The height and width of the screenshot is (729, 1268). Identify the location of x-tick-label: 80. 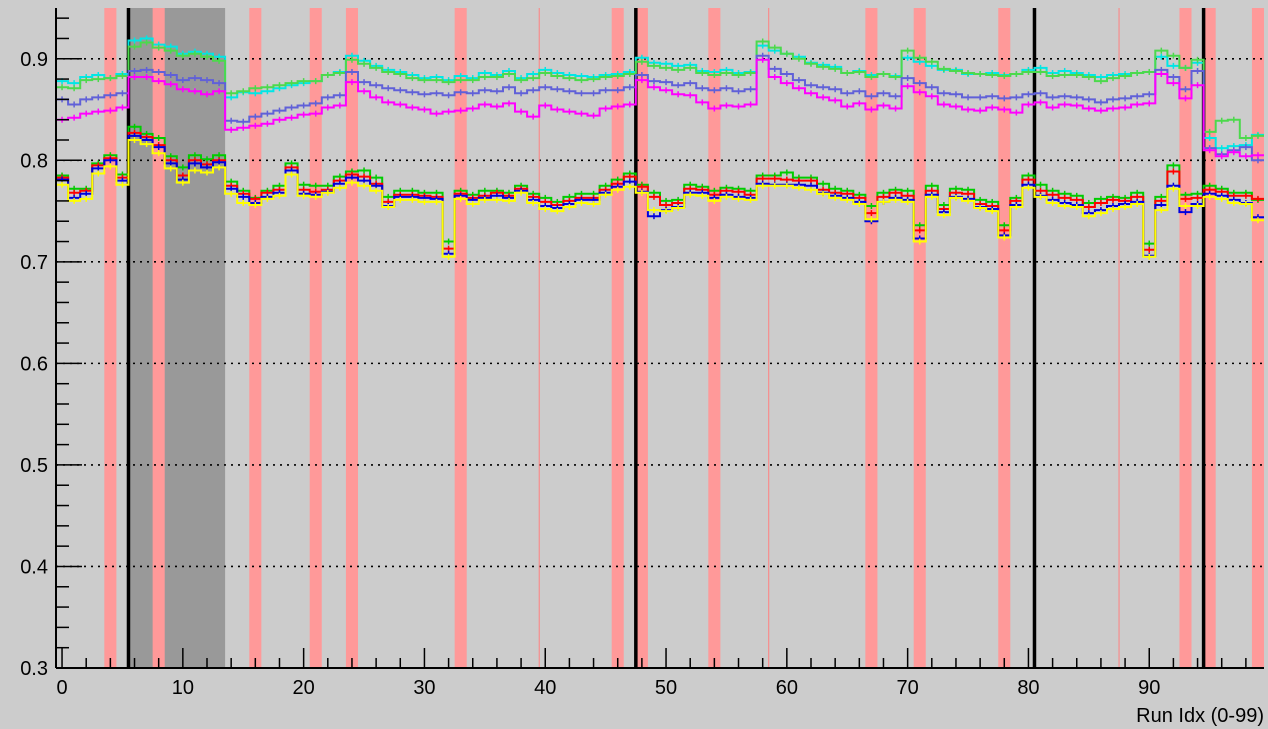
(1028, 688).